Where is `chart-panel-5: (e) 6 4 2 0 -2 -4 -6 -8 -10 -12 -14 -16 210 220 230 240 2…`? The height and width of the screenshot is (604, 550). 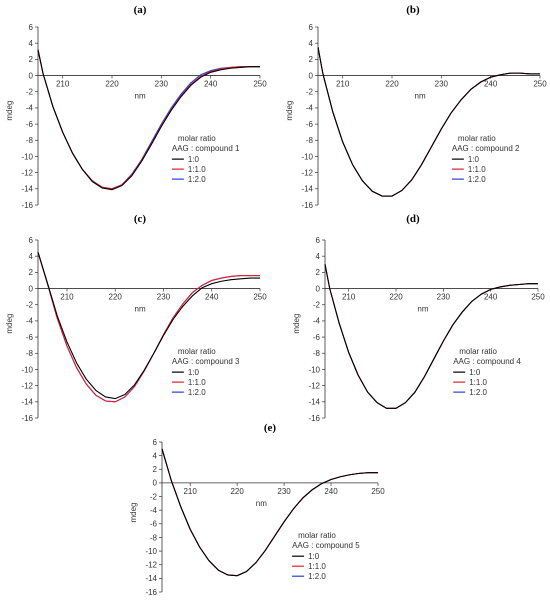 chart-panel-5: (e) 6 4 2 0 -2 -4 -6 -8 -10 -12 -14 -16 210 220 230 240 2… is located at coordinates (257, 509).